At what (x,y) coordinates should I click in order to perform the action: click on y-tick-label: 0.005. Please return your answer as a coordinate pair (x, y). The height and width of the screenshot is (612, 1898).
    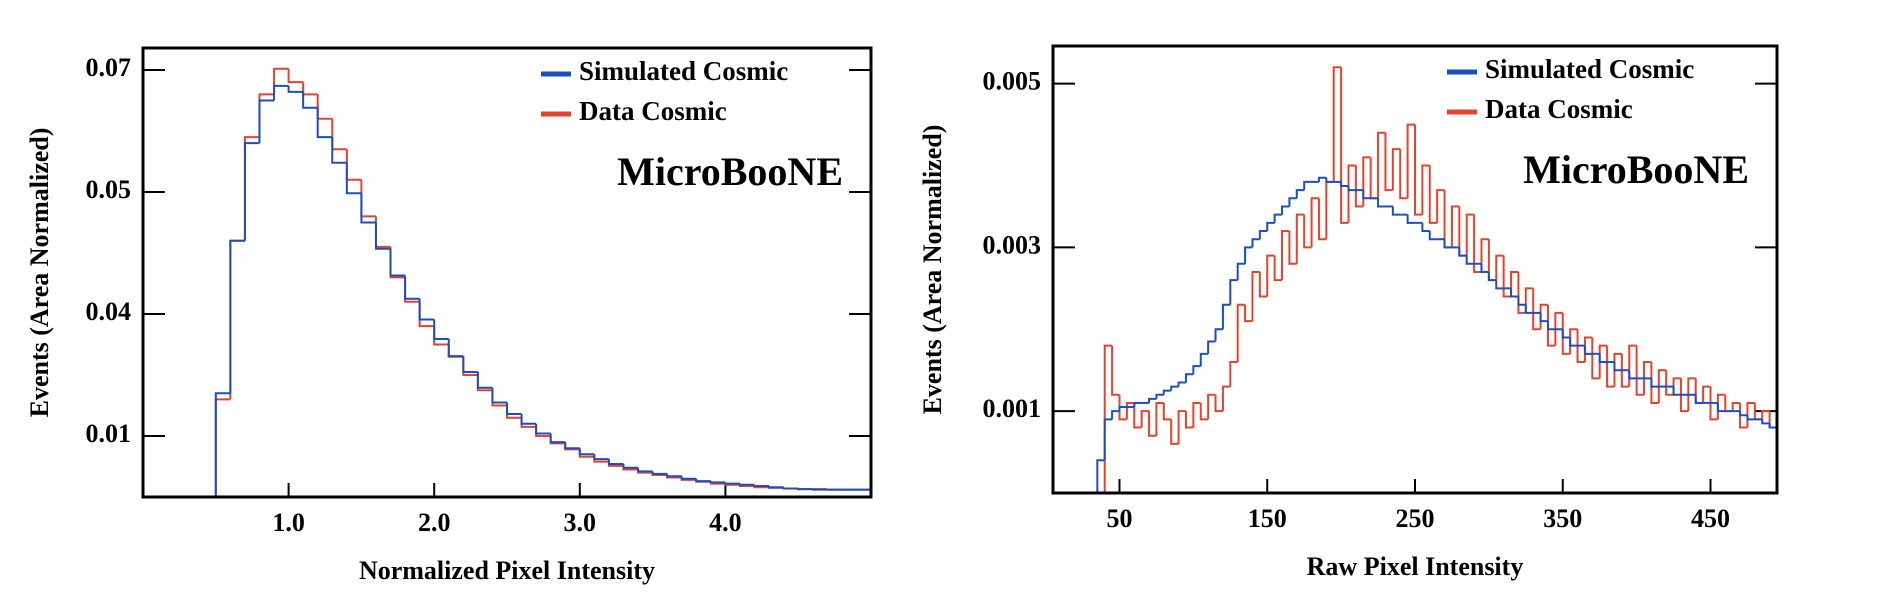
    Looking at the image, I should click on (1012, 81).